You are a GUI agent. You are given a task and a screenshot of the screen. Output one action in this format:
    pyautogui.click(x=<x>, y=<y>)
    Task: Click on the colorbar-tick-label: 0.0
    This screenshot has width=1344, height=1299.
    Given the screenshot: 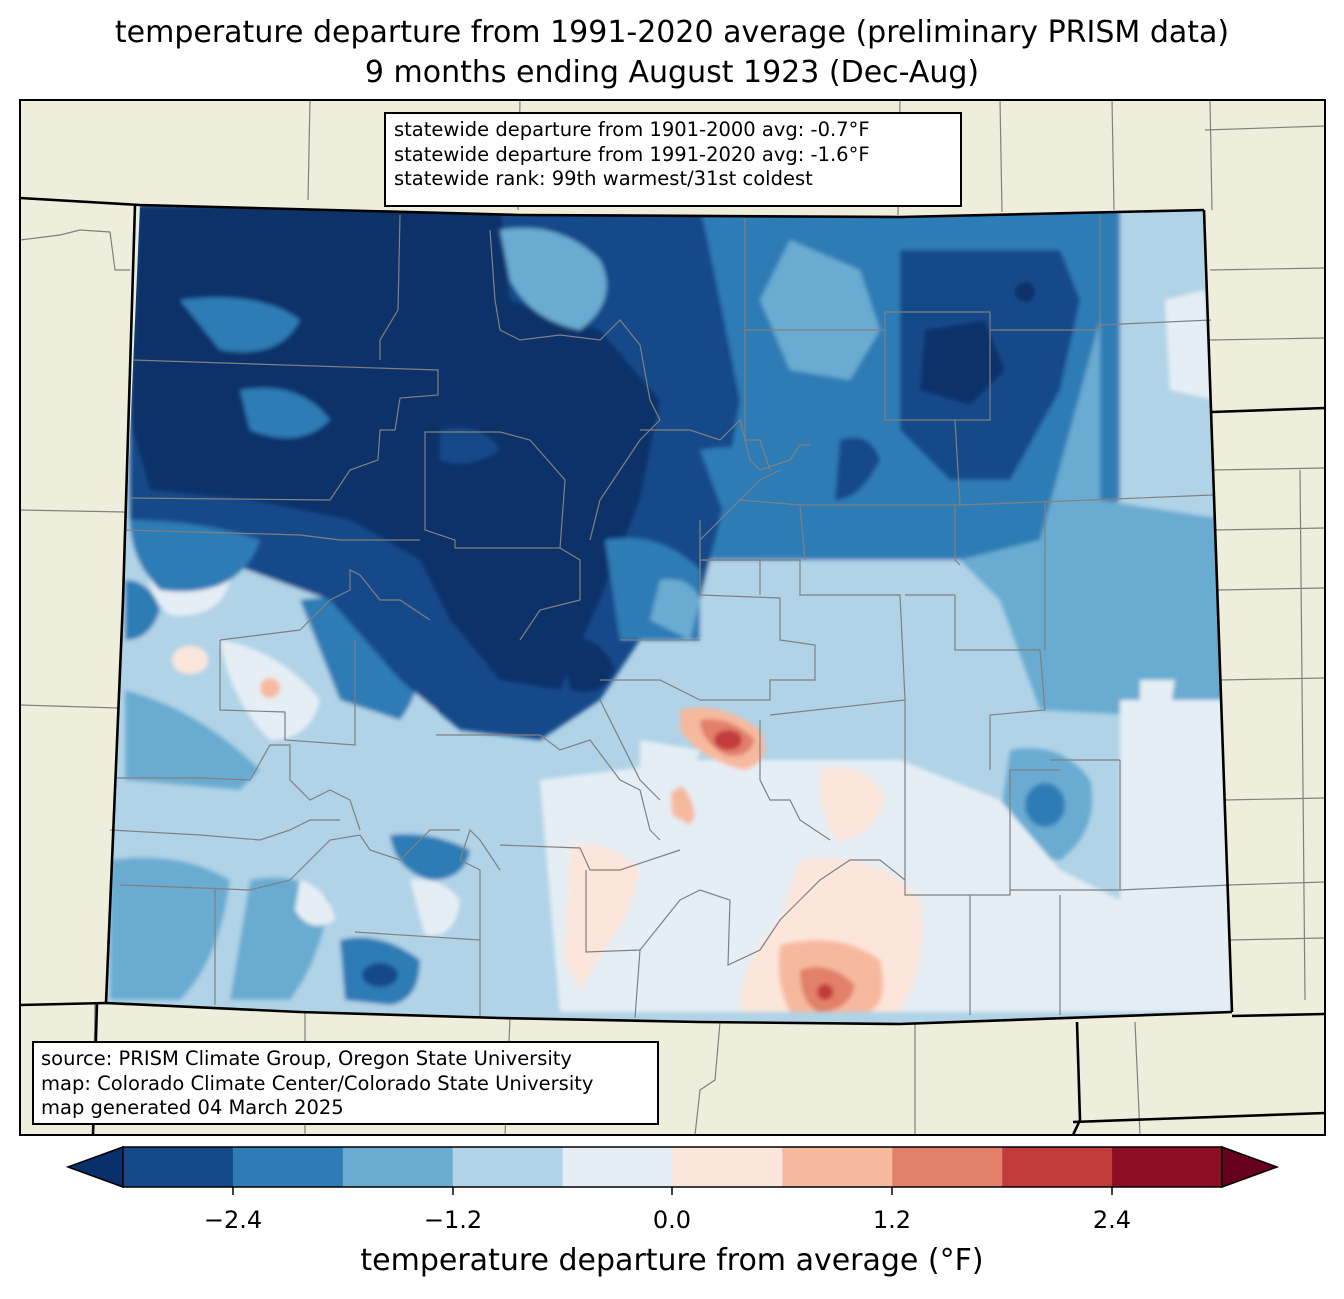 What is the action you would take?
    pyautogui.click(x=672, y=1220)
    